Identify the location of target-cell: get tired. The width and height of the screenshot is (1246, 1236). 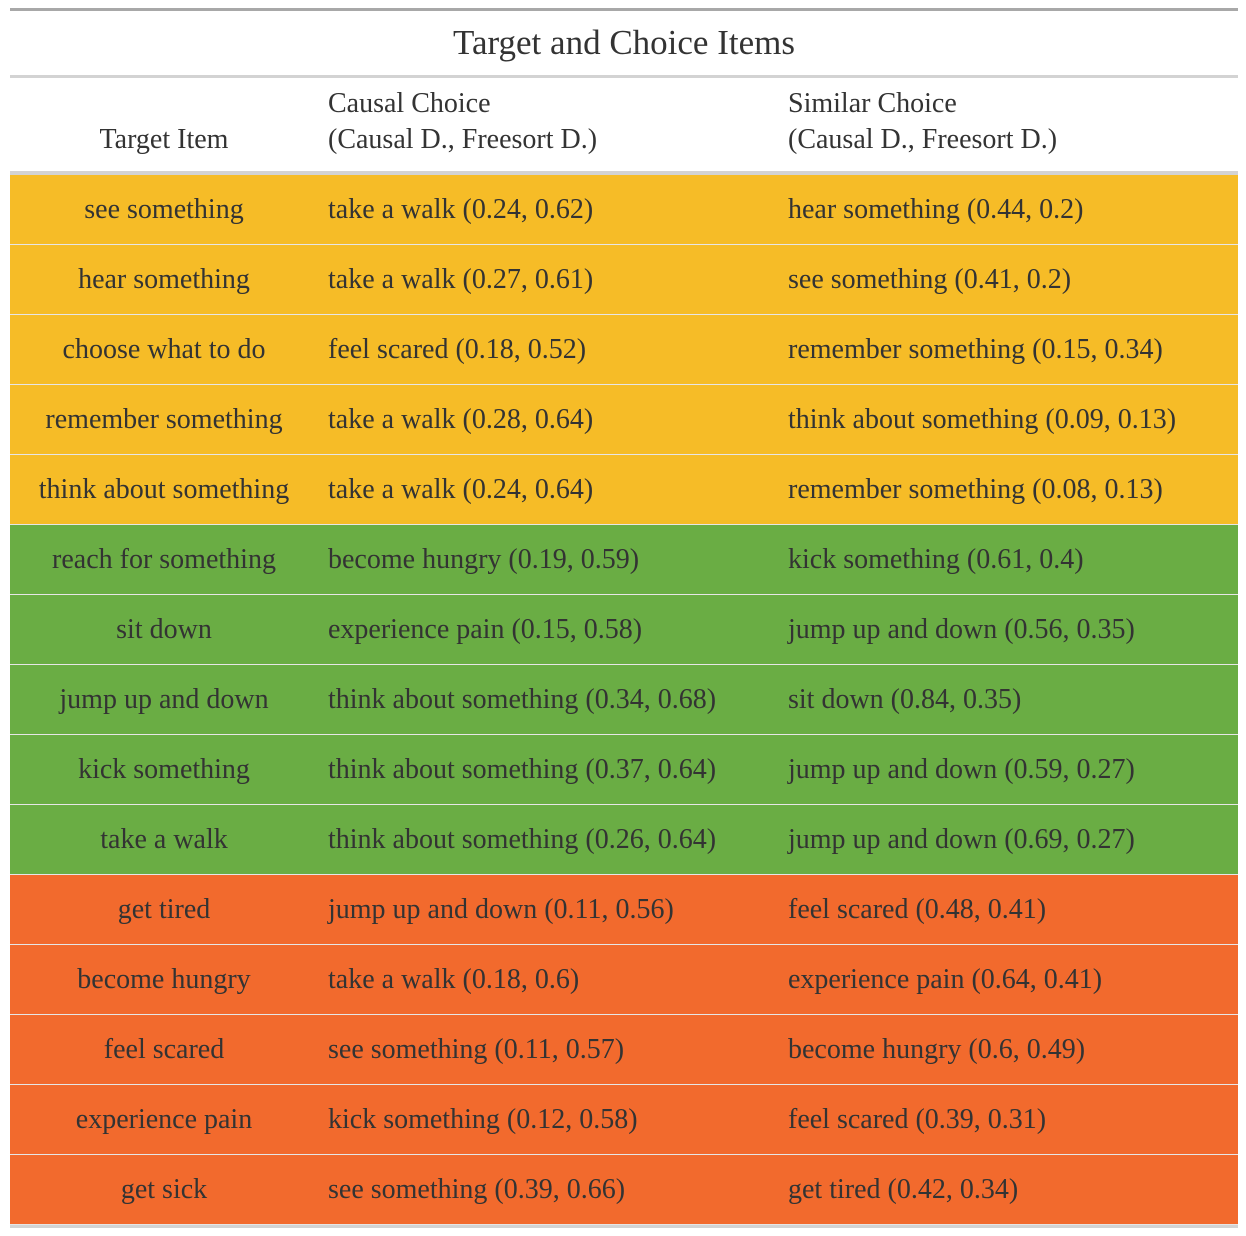
(164, 909).